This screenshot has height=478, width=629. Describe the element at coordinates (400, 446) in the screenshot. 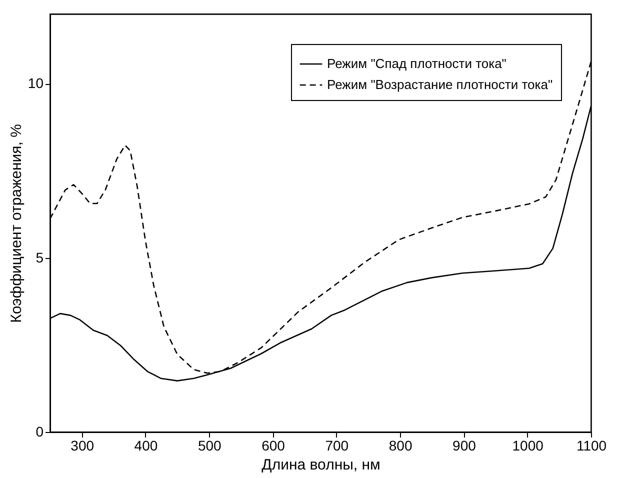

I see `x-tick-label: 800` at that location.